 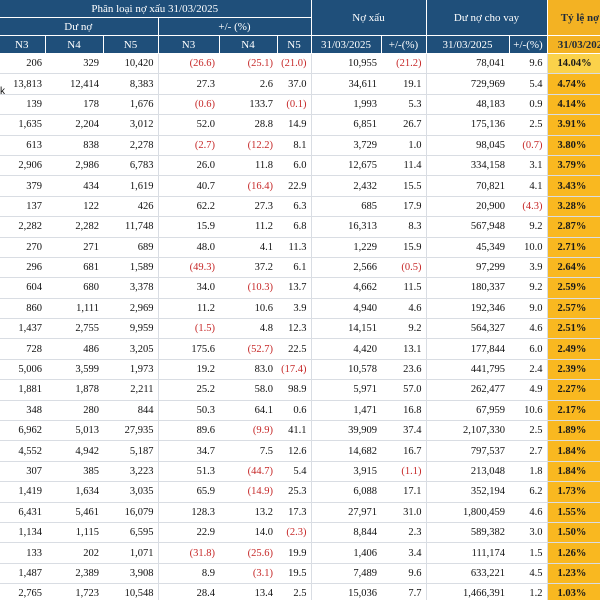 I want to click on cell-pct-n4: 10.6, so click(x=248, y=309).